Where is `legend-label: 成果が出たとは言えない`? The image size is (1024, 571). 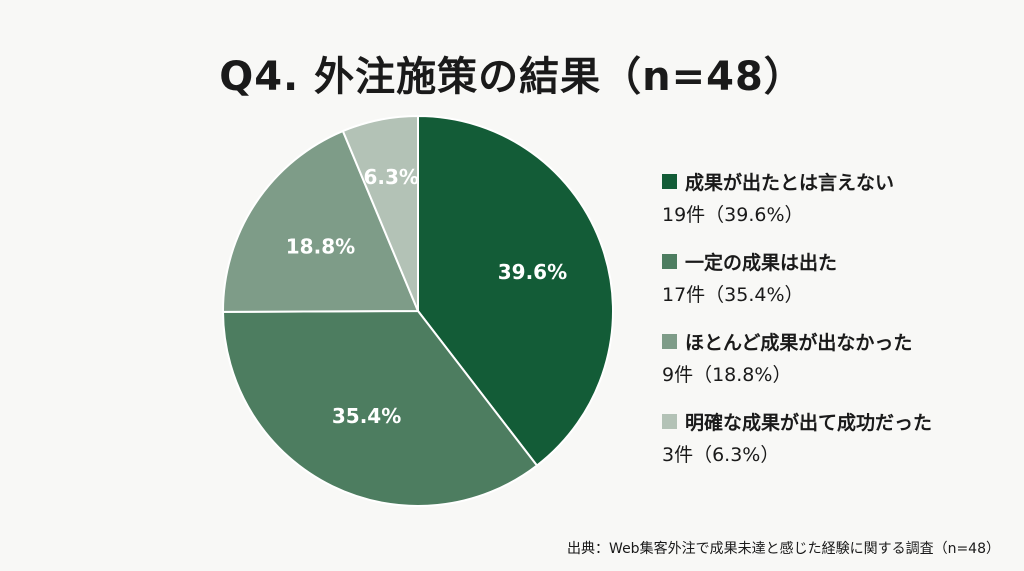 legend-label: 成果が出たとは言えない is located at coordinates (790, 182).